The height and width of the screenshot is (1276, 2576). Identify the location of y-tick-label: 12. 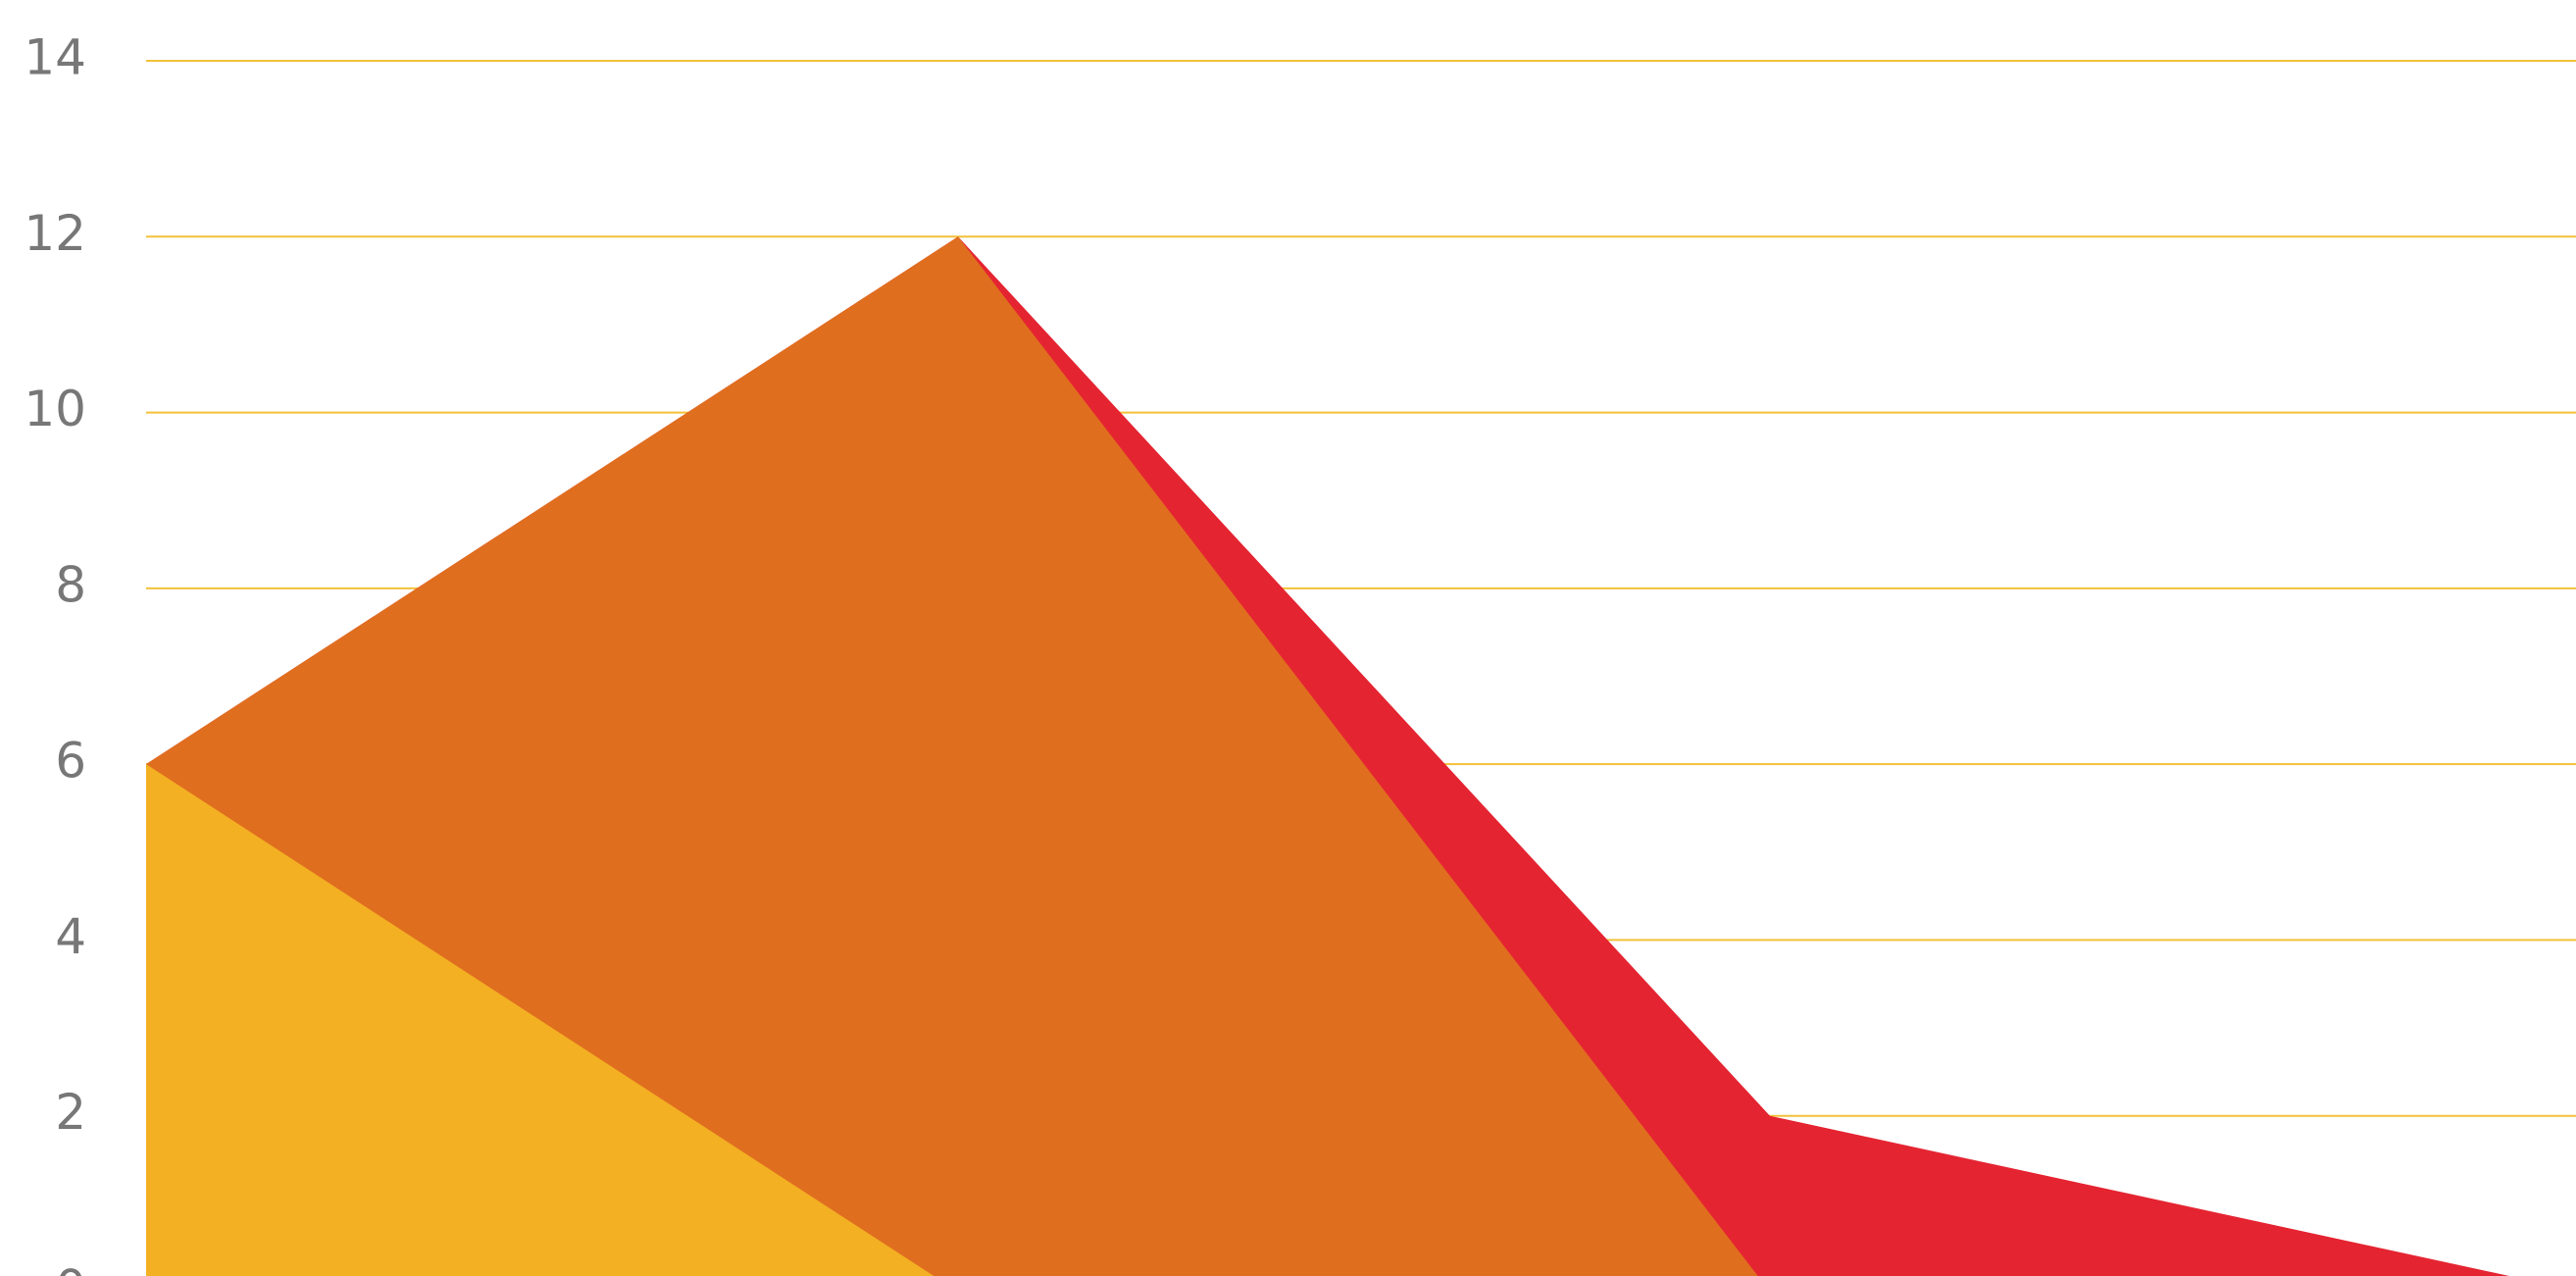
(55, 234).